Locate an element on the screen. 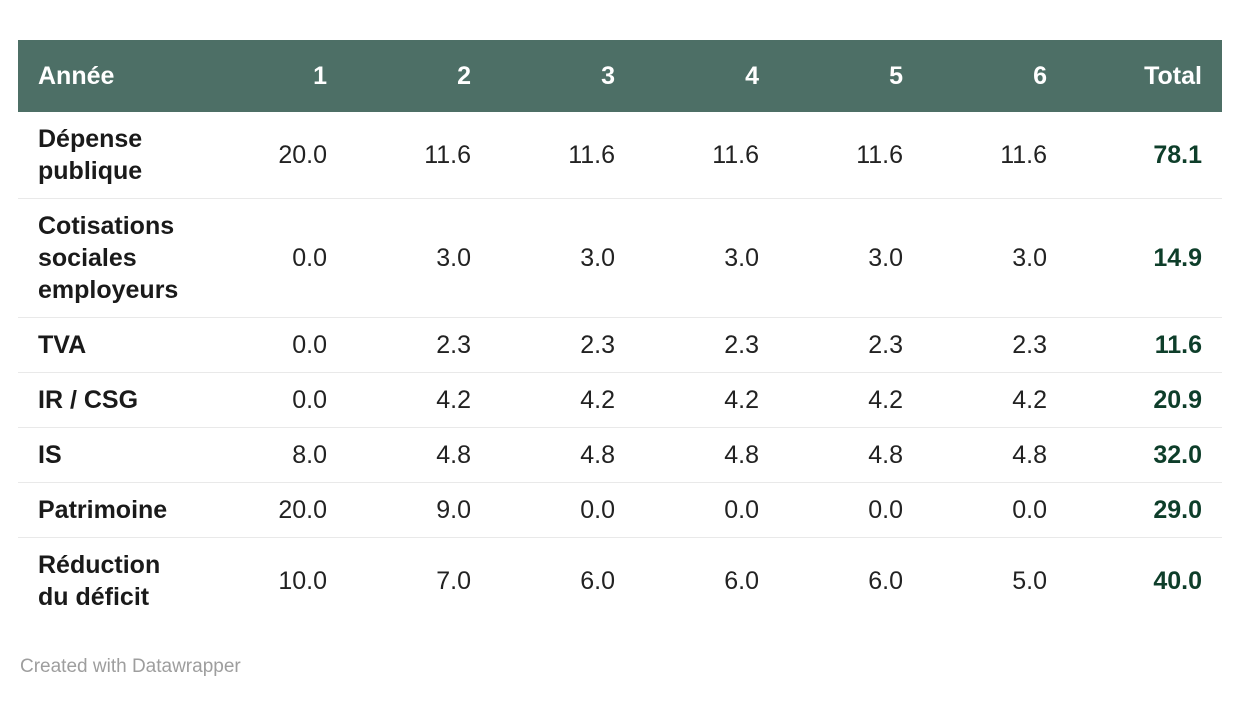 This screenshot has height=702, width=1240. datawrapper-credit-link: Created with Datawrapper is located at coordinates (130, 666).